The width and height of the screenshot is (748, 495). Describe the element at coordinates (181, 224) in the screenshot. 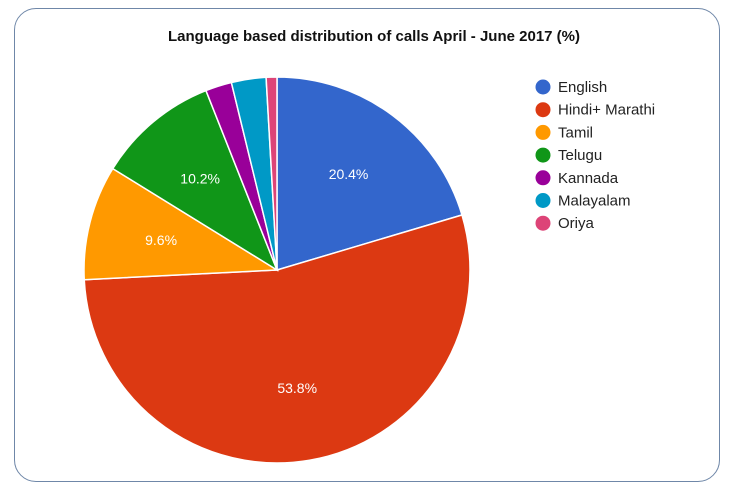

I see `pie-slice-tamil` at that location.